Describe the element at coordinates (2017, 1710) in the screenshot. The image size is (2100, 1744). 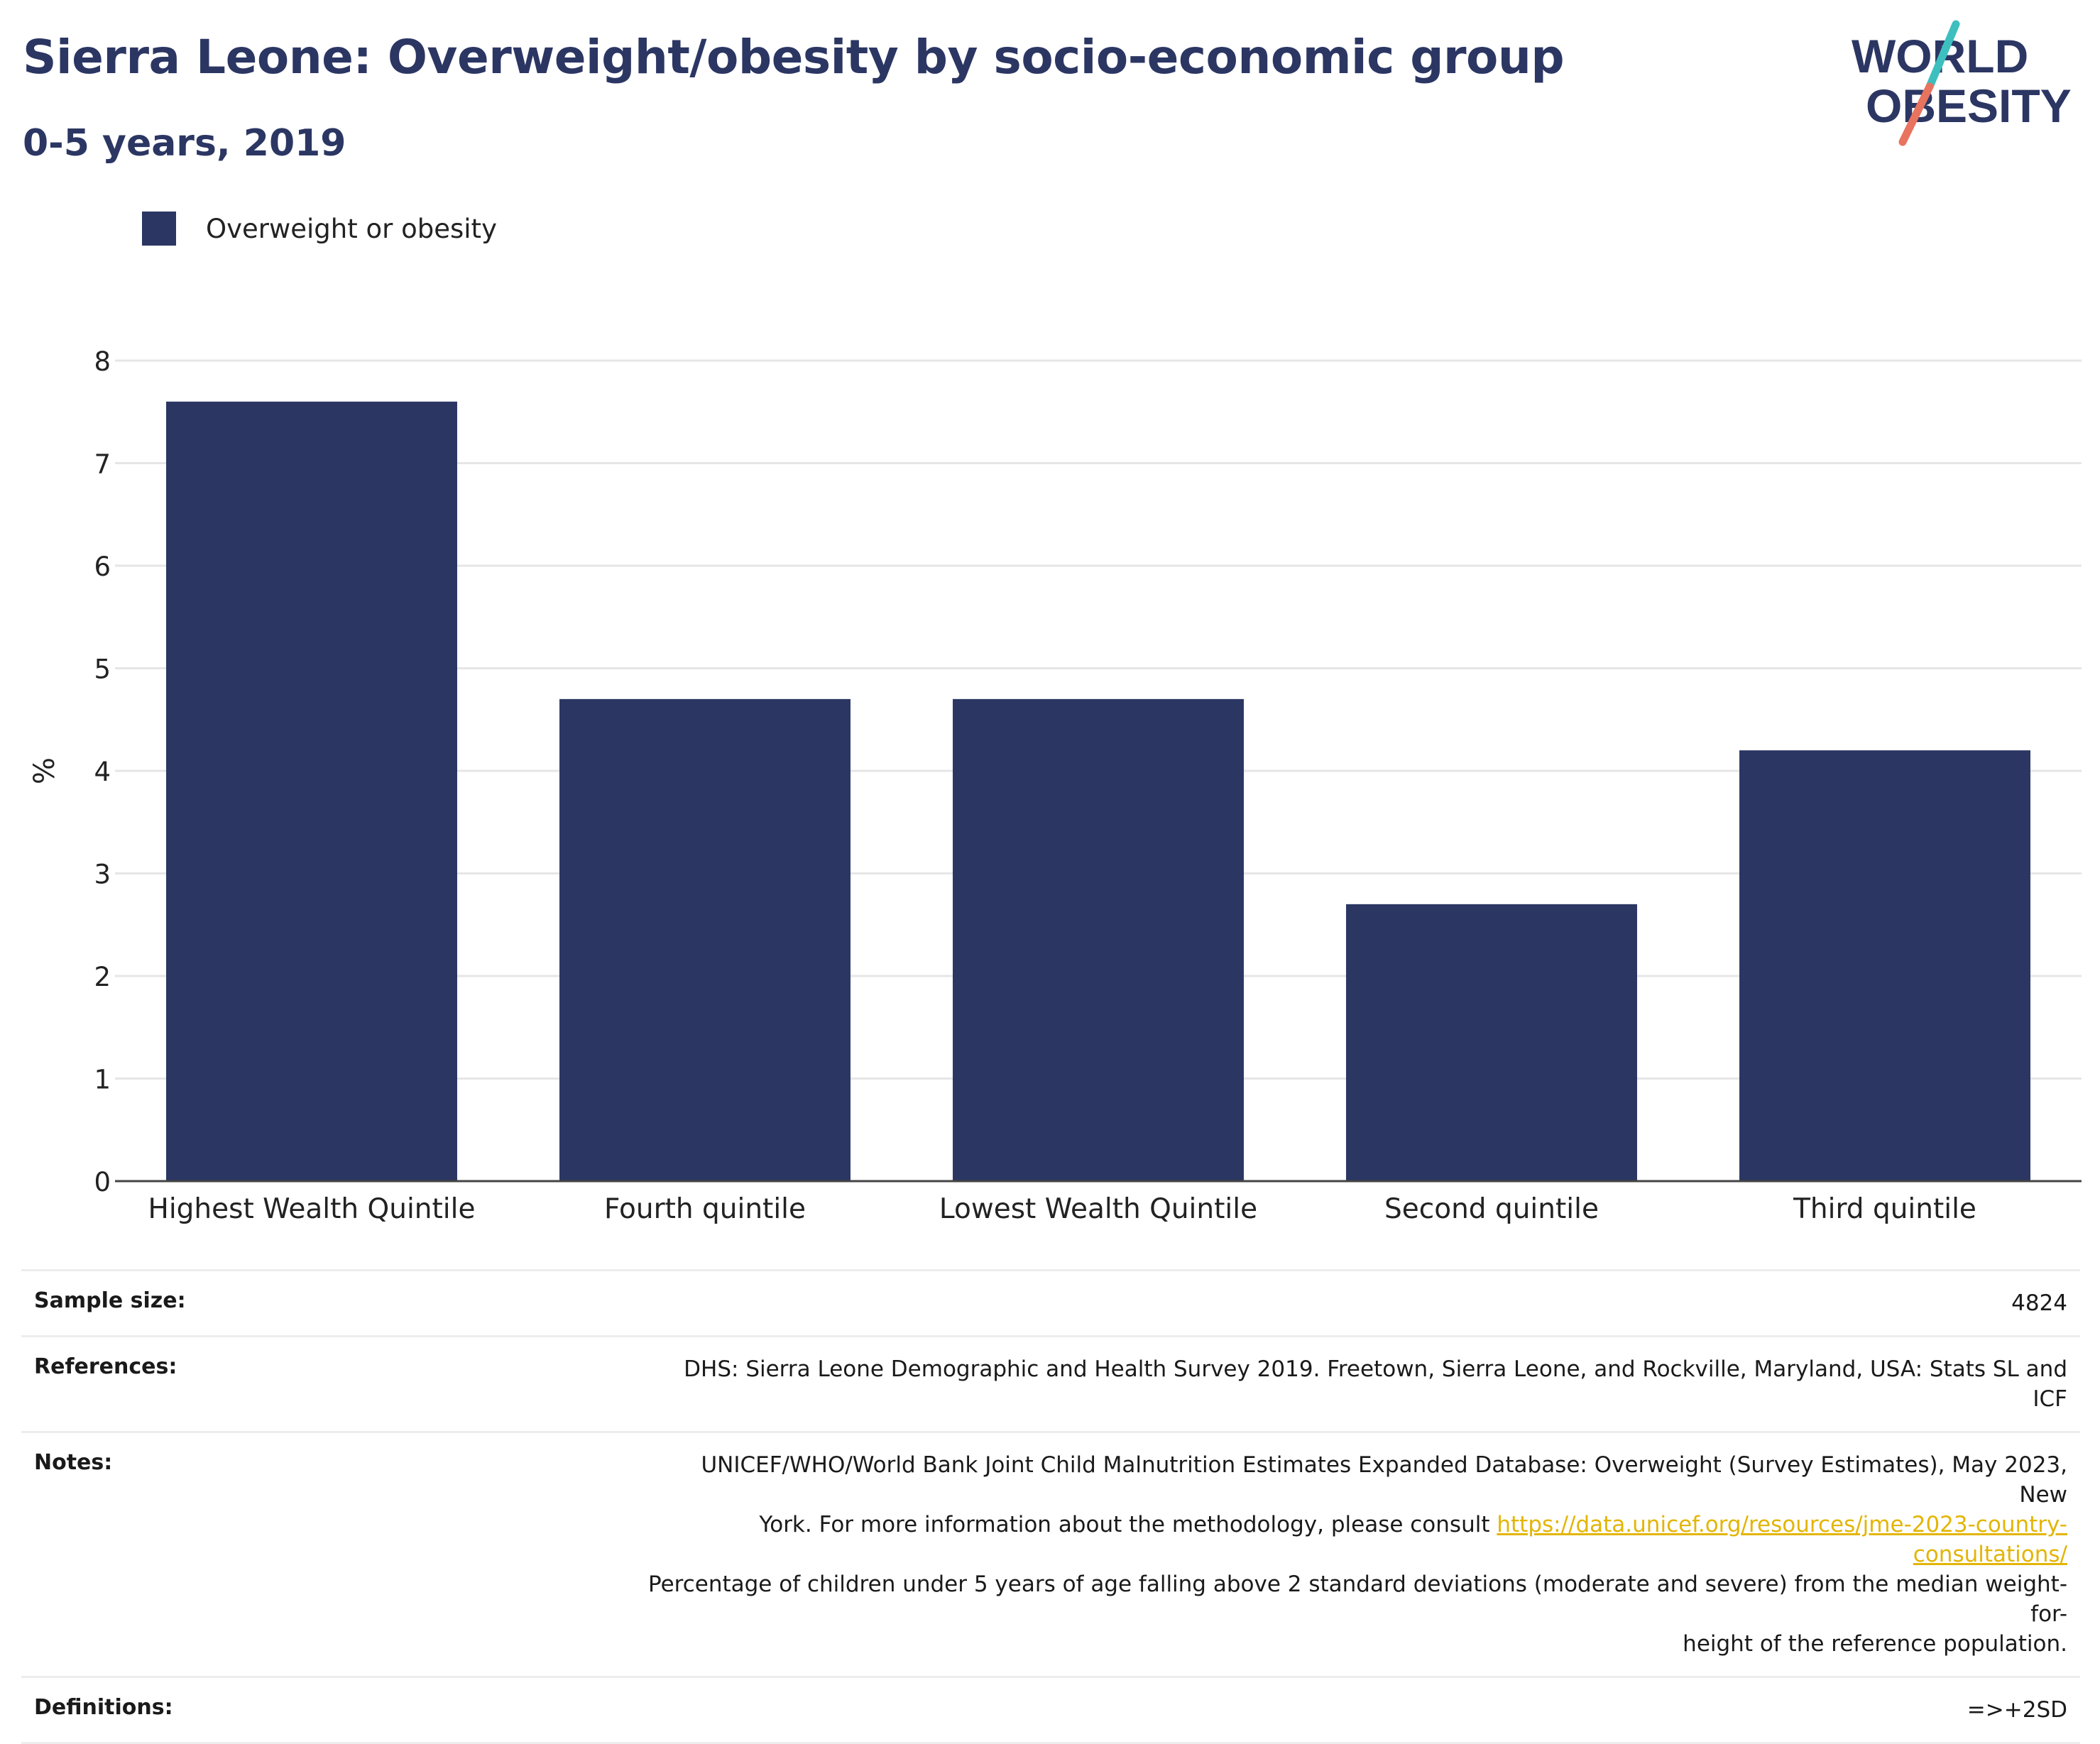
I see `definitions-value: =>+2SD` at that location.